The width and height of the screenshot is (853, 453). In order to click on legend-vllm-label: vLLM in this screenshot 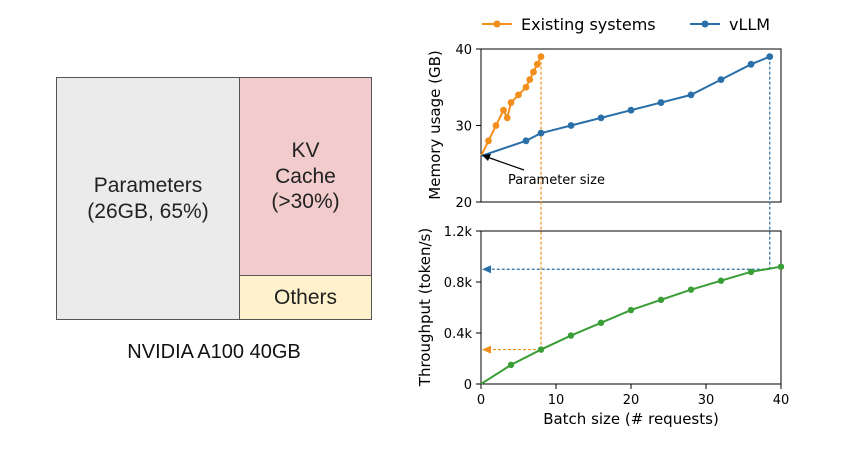, I will do `click(749, 24)`.